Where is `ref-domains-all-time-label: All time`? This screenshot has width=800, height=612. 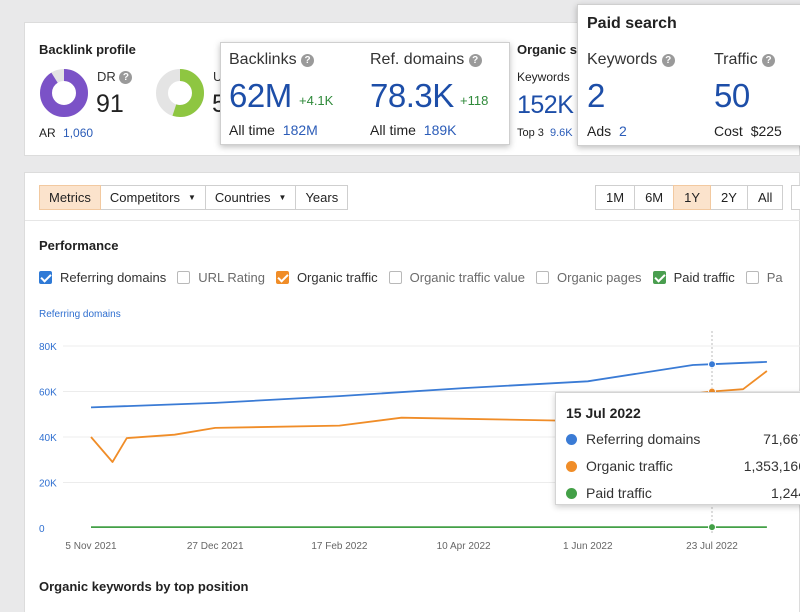
ref-domains-all-time-label: All time is located at coordinates (393, 130).